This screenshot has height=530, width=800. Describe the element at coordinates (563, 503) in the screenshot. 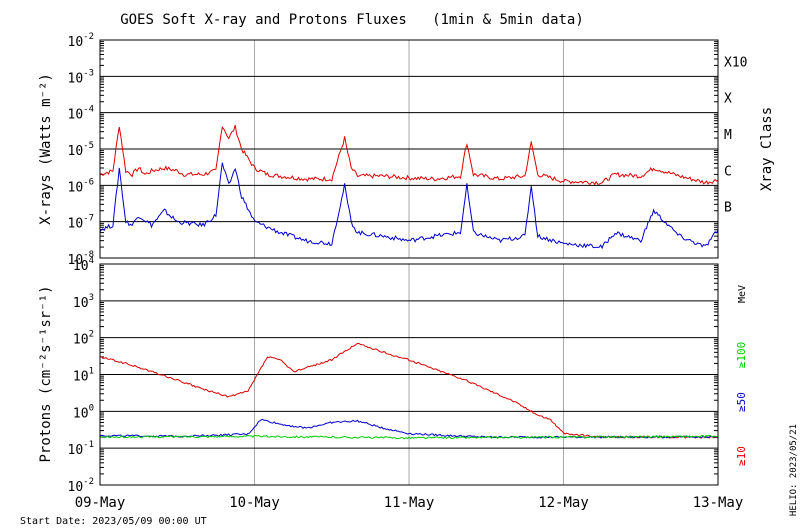

I see `x-tick-label: 12-May` at that location.